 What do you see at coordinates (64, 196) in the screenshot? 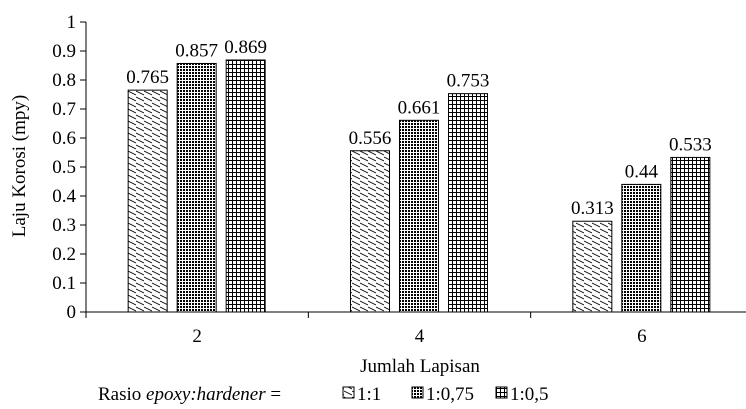
I see `y-tick-label: 0.4` at bounding box center [64, 196].